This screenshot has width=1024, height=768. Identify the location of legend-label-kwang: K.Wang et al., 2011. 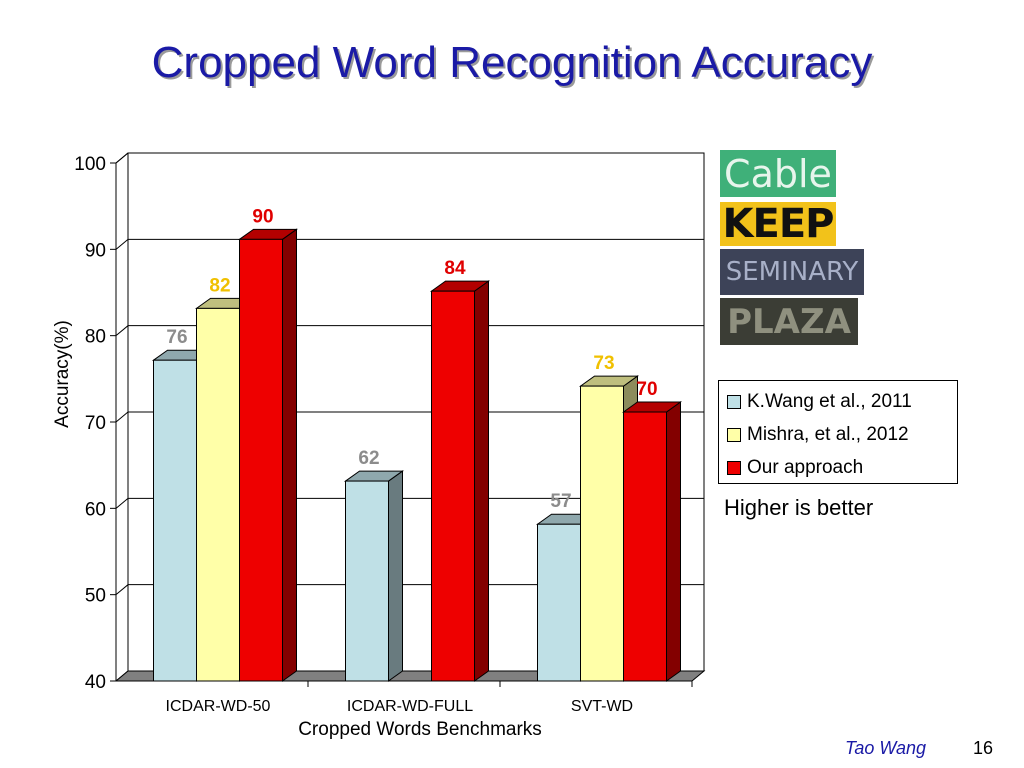
(829, 401).